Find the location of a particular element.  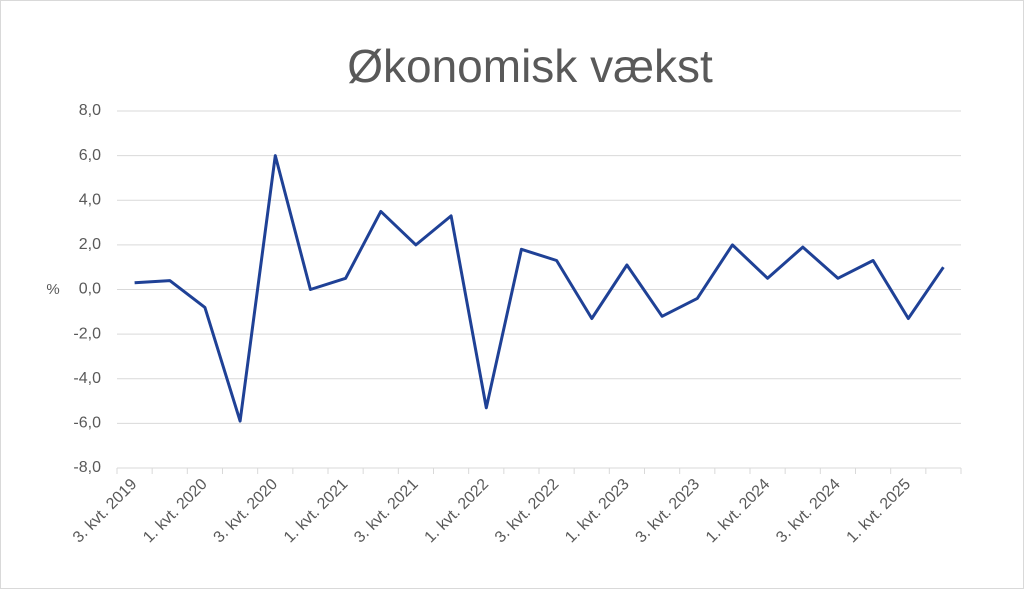

y-tick-label: 8,0 is located at coordinates (90, 110).